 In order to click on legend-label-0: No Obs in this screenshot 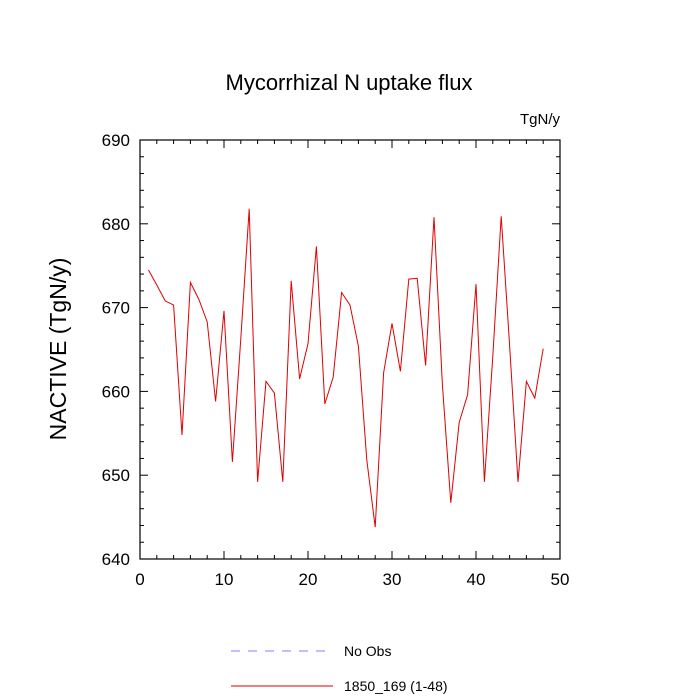, I will do `click(367, 651)`.